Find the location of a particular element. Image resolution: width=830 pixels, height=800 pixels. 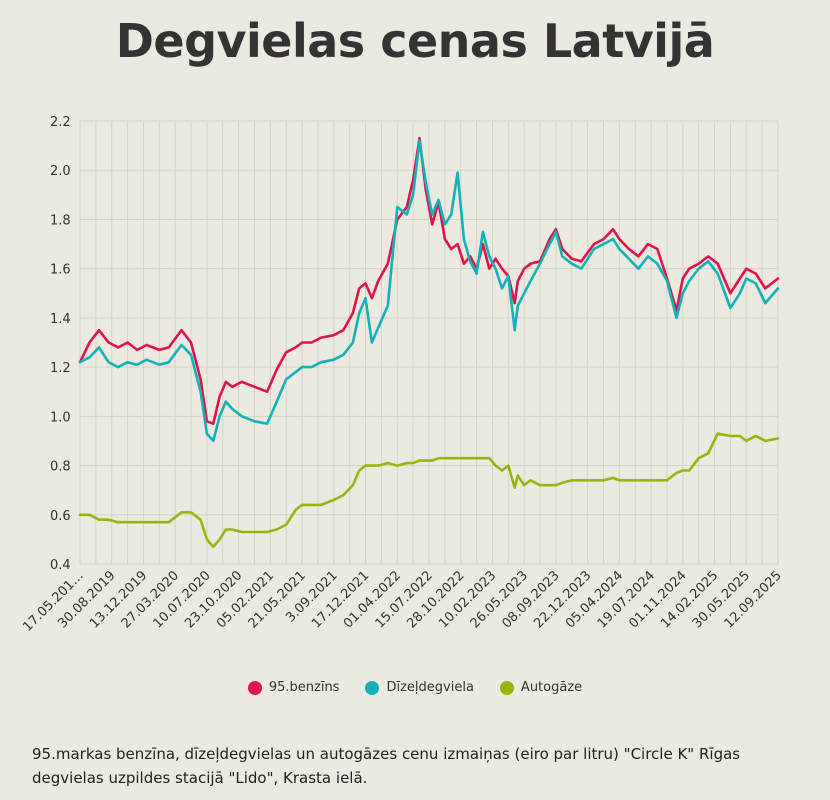

y-tick-label: 0.8 is located at coordinates (60, 467).